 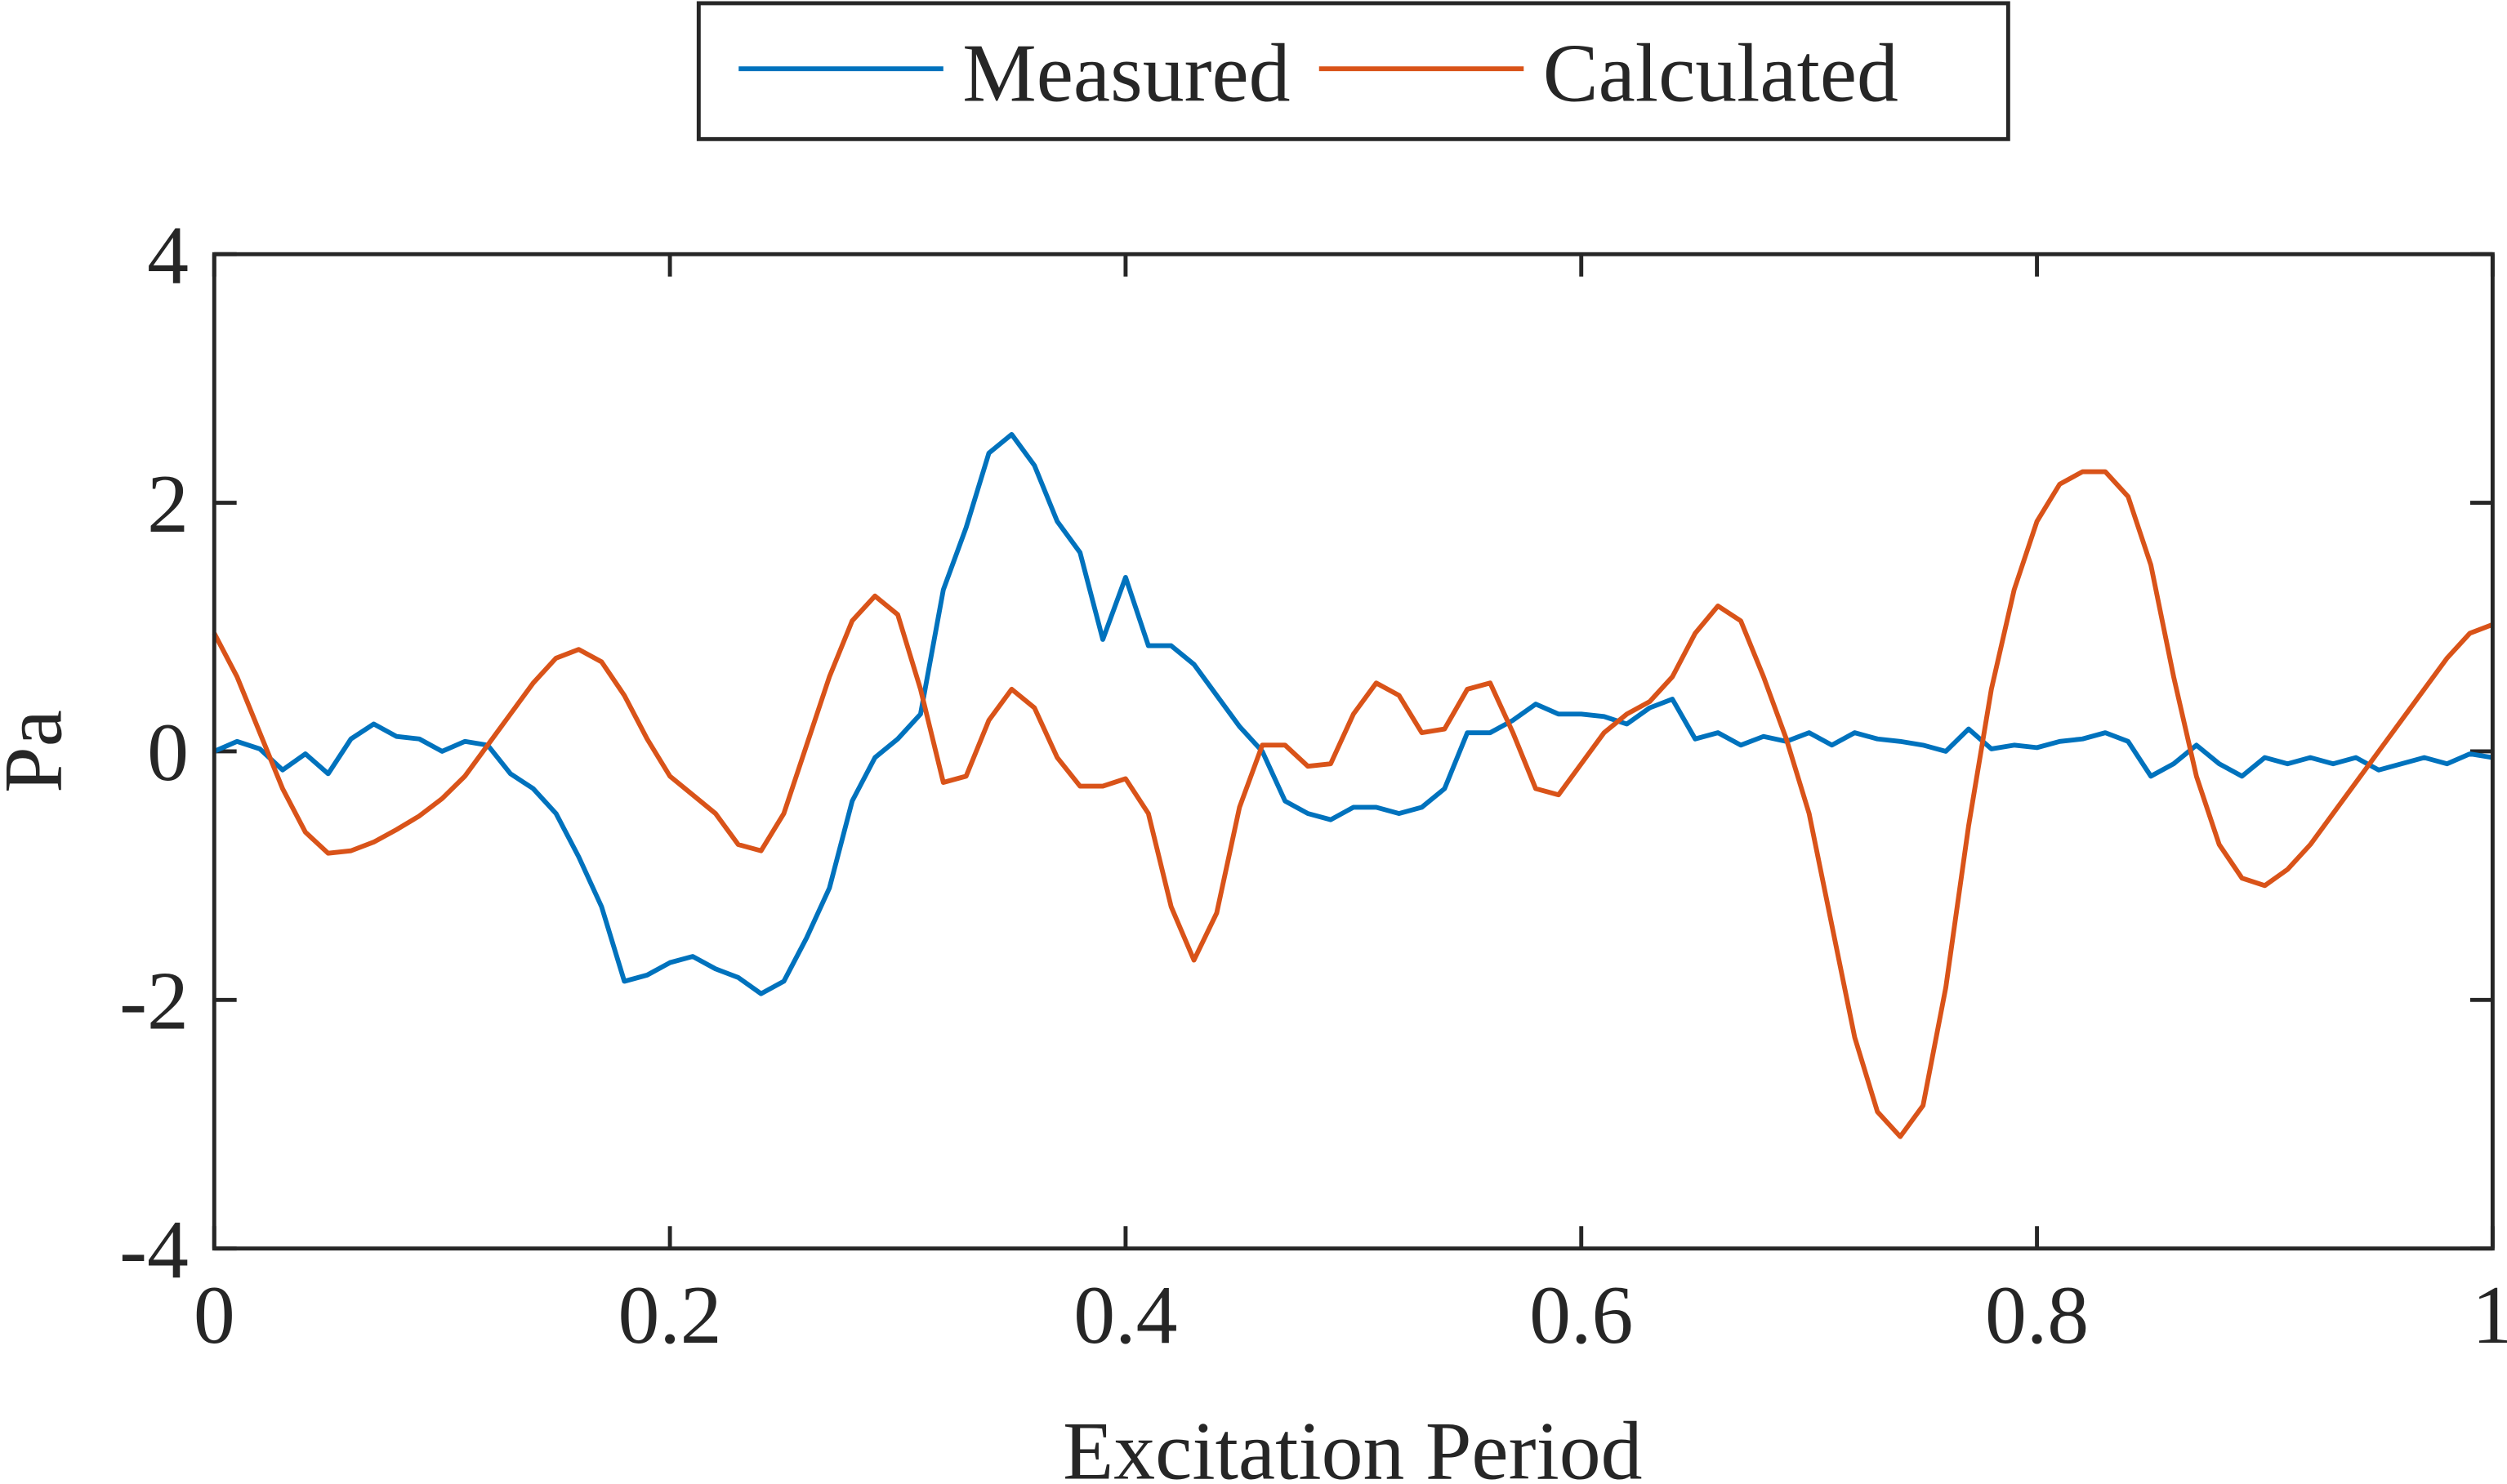 I want to click on x-tick-label: 0.8, so click(x=2037, y=1315).